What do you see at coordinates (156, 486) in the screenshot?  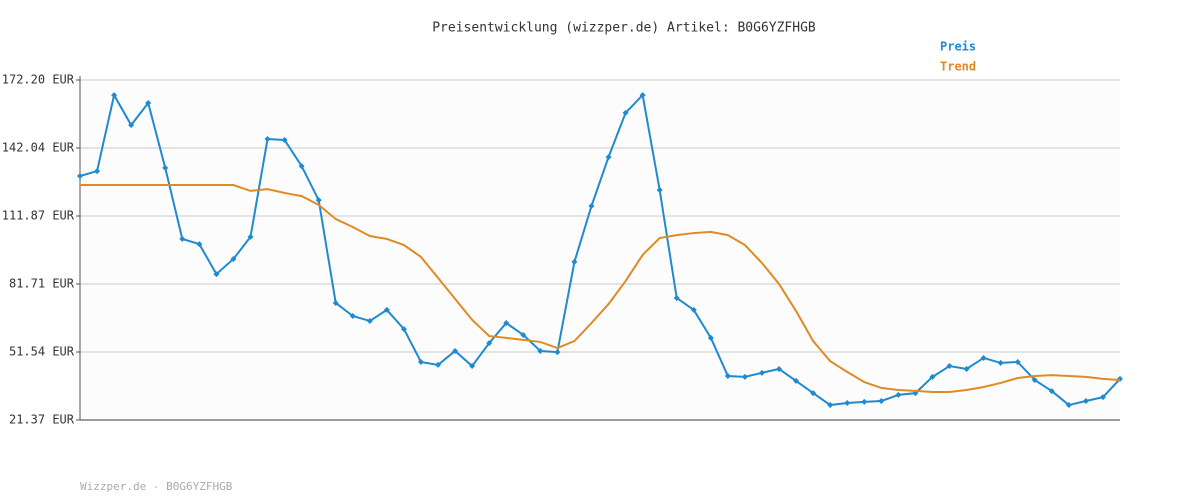 I see `footer: Wizzper.de - B0G6YZFHGB` at bounding box center [156, 486].